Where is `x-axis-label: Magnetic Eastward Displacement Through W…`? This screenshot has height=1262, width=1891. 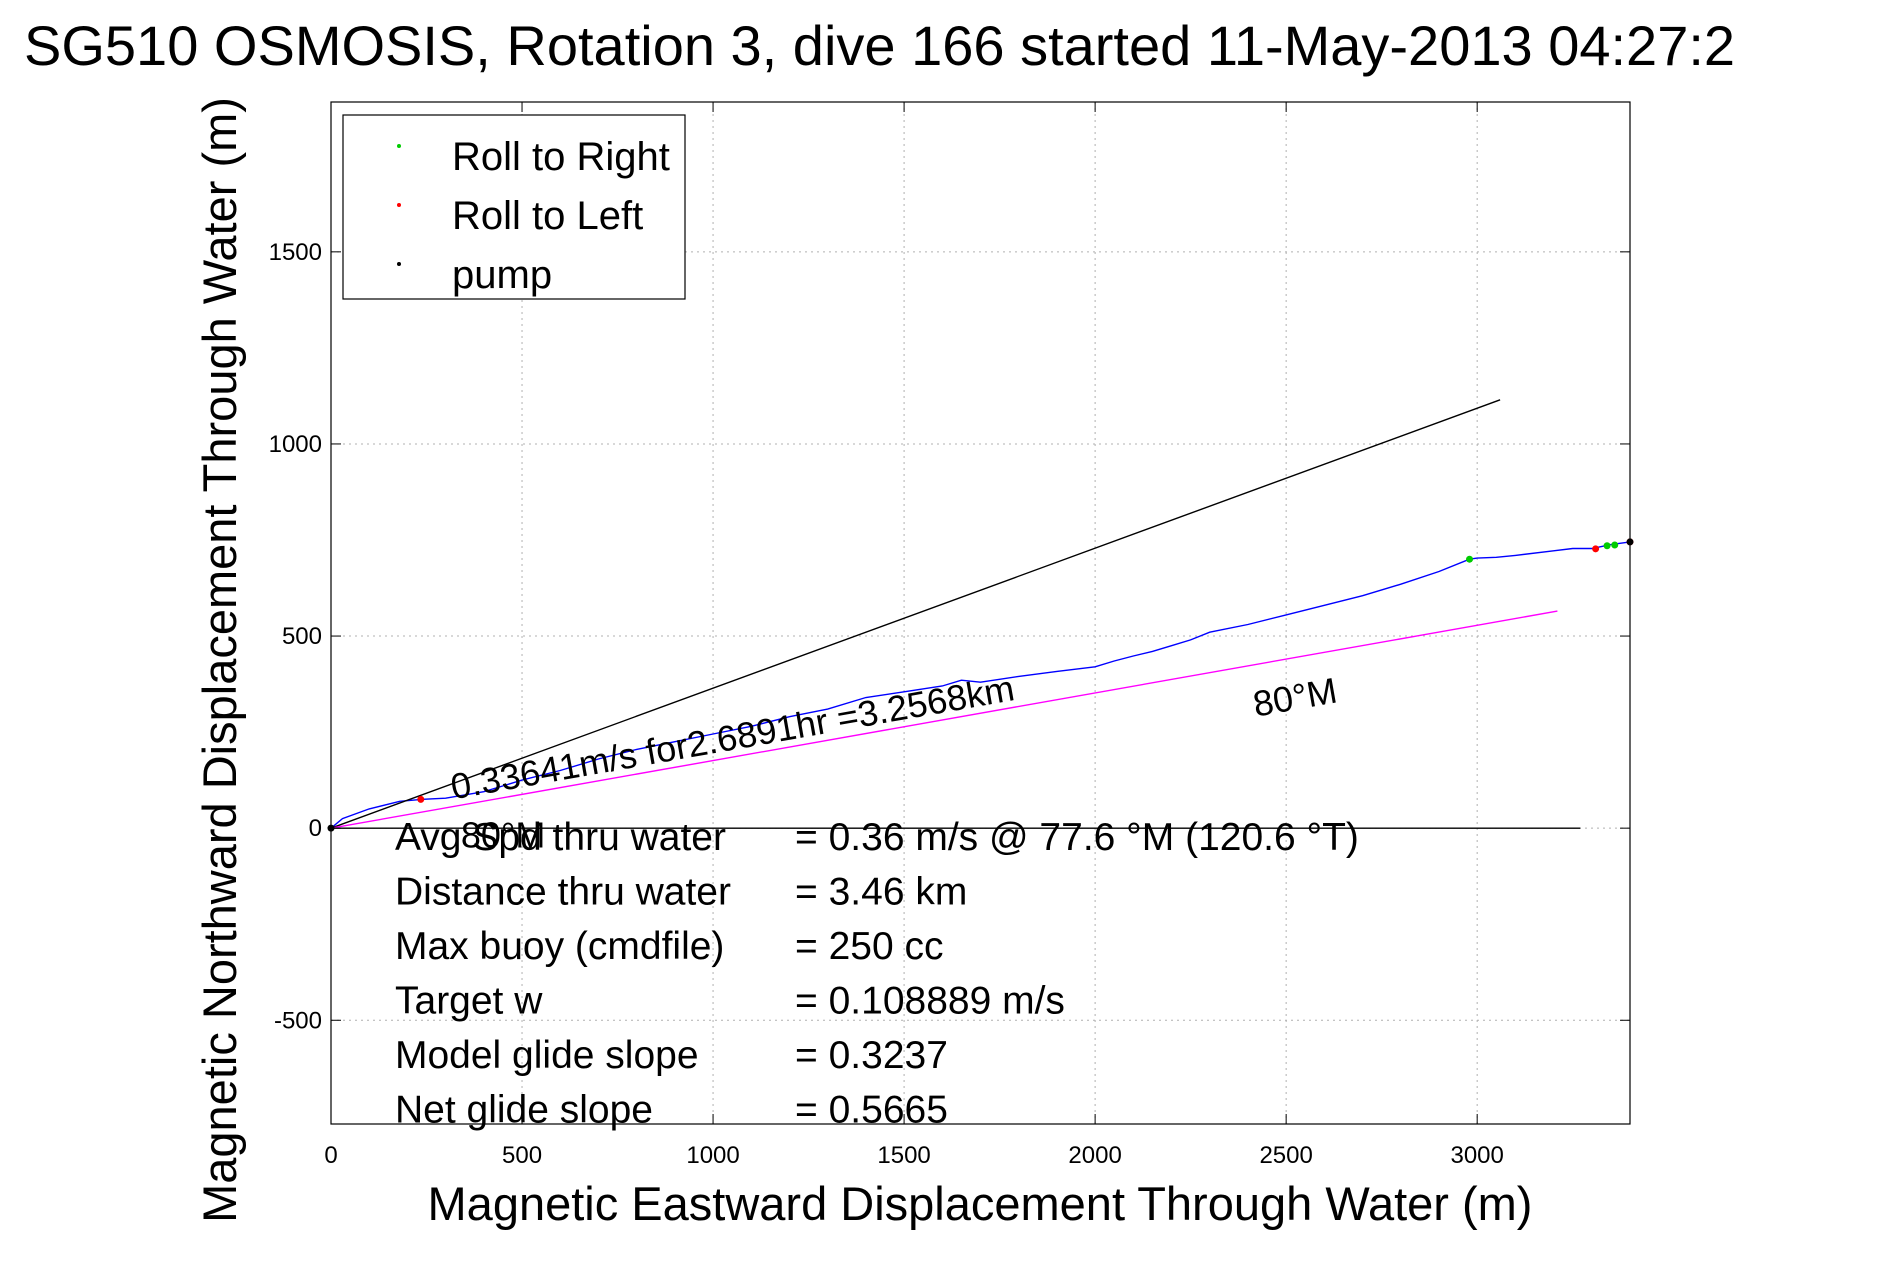
x-axis-label: Magnetic Eastward Displacement Through W… is located at coordinates (980, 1203).